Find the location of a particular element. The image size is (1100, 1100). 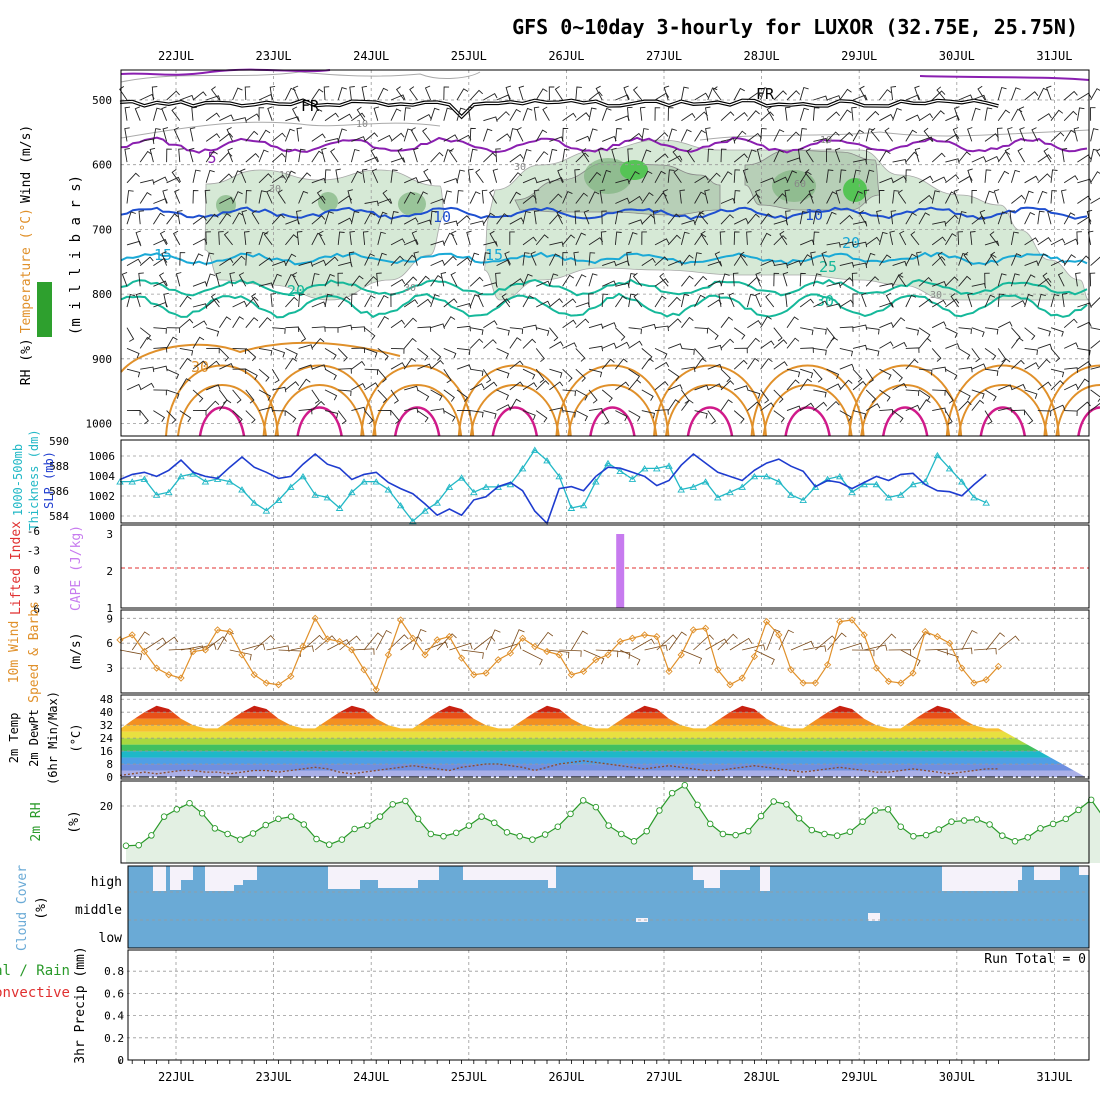

contour-label: 15 is located at coordinates (163, 255).